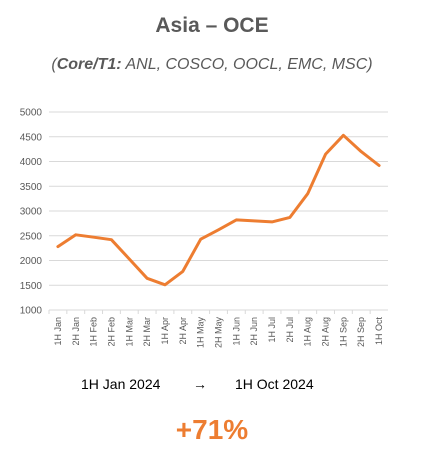 This screenshot has height=467, width=424. Describe the element at coordinates (254, 331) in the screenshot. I see `x-tick-label: 2H Jun` at that location.